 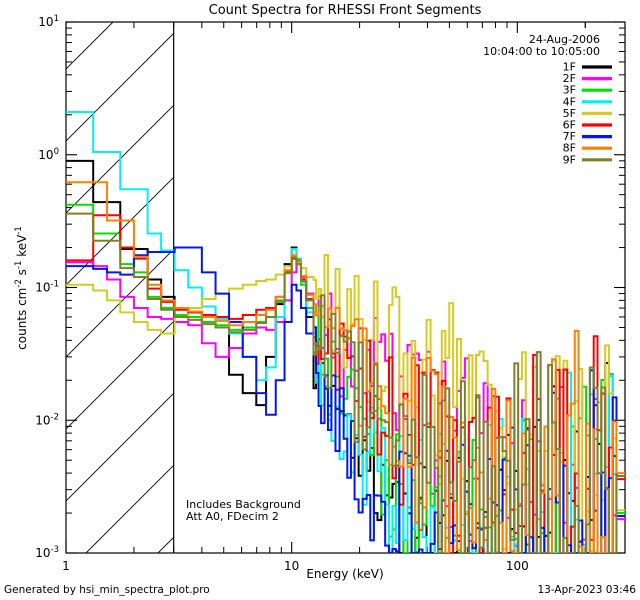 What do you see at coordinates (569, 101) in the screenshot?
I see `legend-label-4f: 4F` at bounding box center [569, 101].